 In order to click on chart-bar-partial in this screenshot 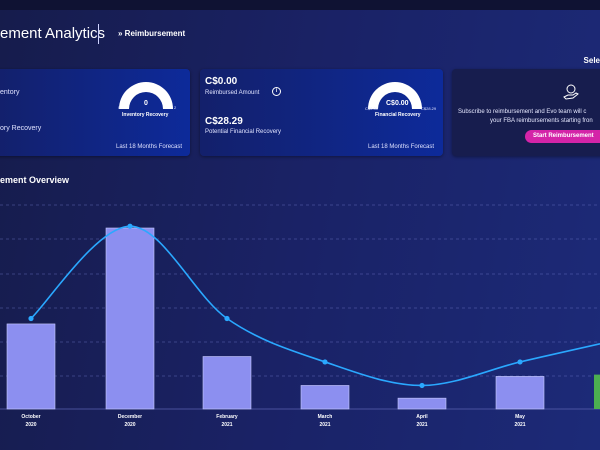, I will do `click(597, 391)`.